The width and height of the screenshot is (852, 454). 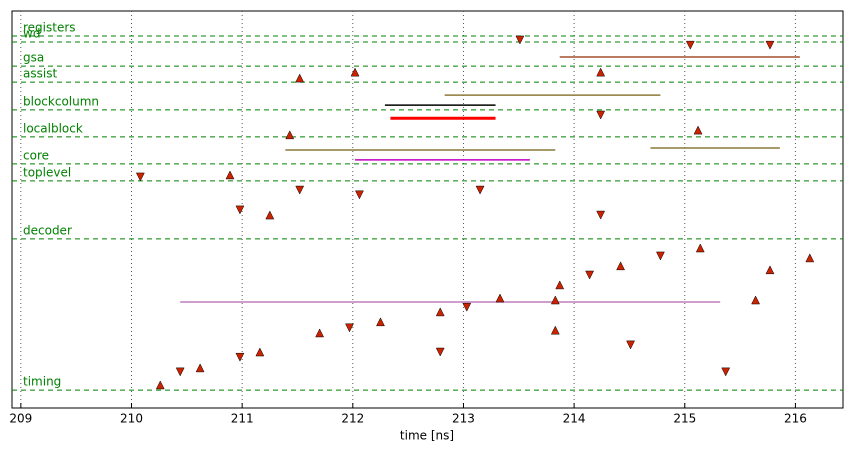 What do you see at coordinates (36, 155) in the screenshot?
I see `level-label: core` at bounding box center [36, 155].